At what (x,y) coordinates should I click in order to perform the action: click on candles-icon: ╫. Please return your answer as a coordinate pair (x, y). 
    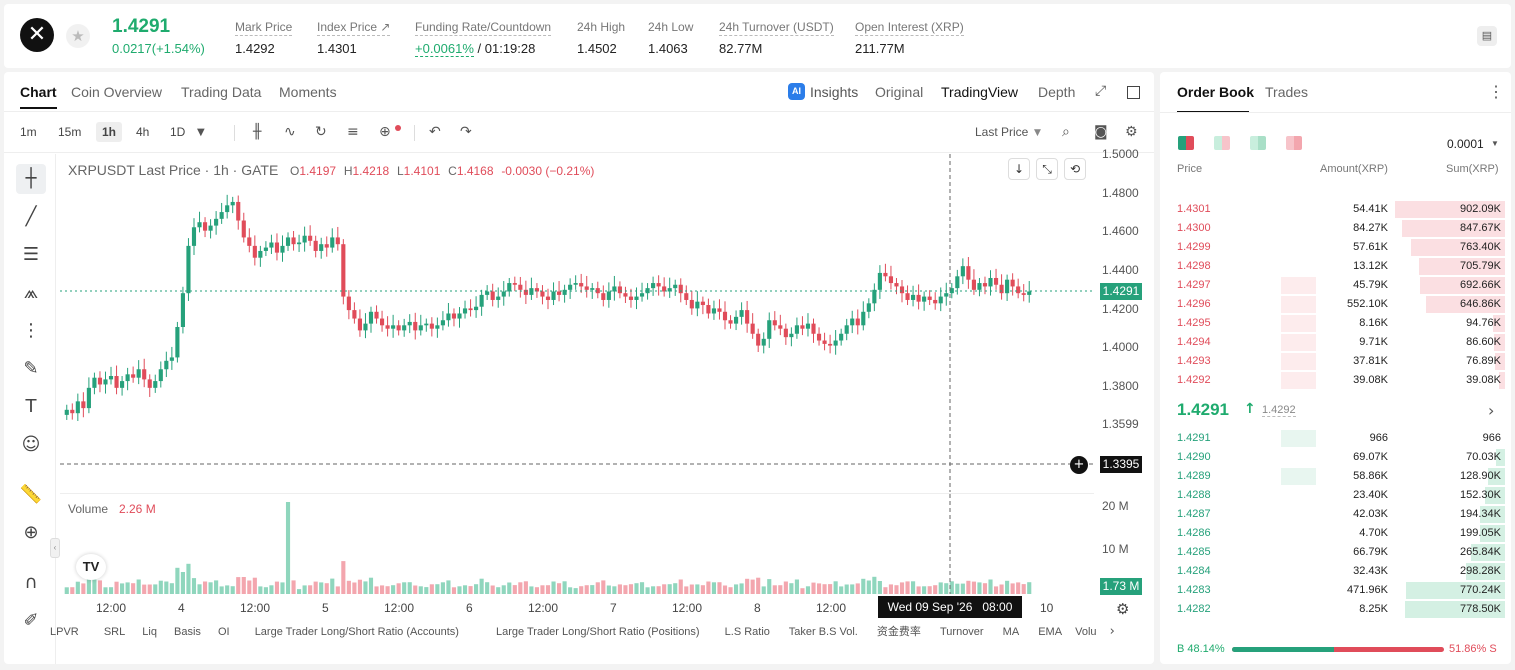
    Looking at the image, I should click on (257, 132).